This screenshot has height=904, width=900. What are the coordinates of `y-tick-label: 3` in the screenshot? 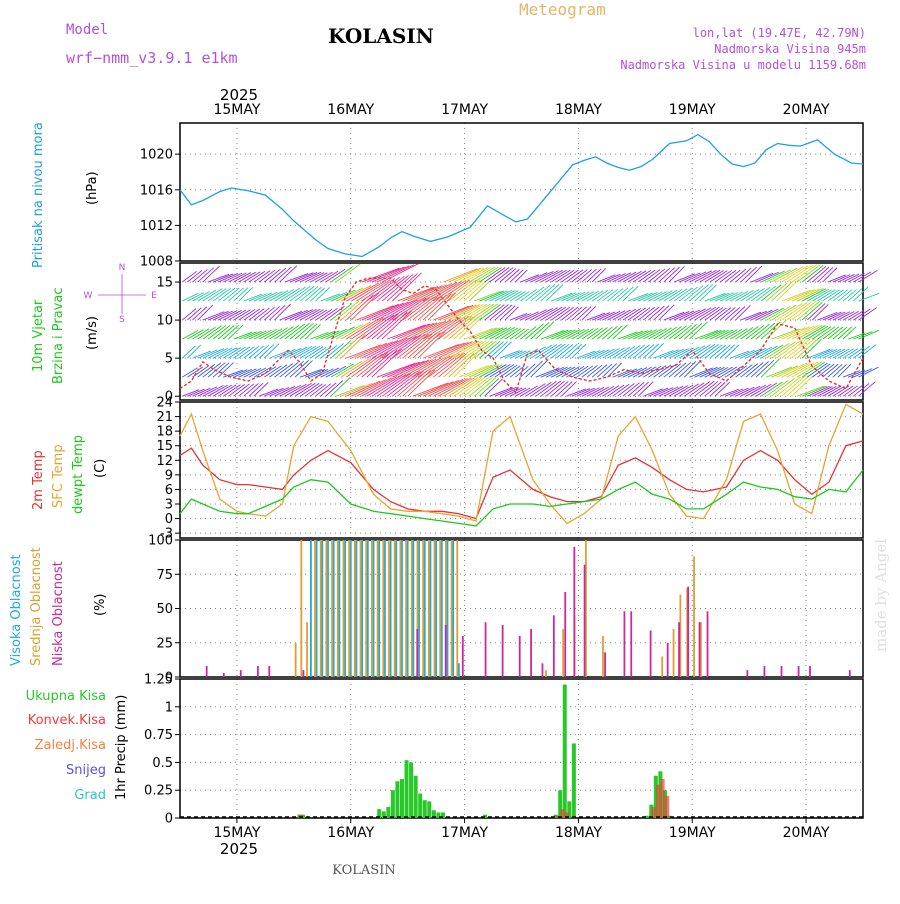 It's located at (169, 505).